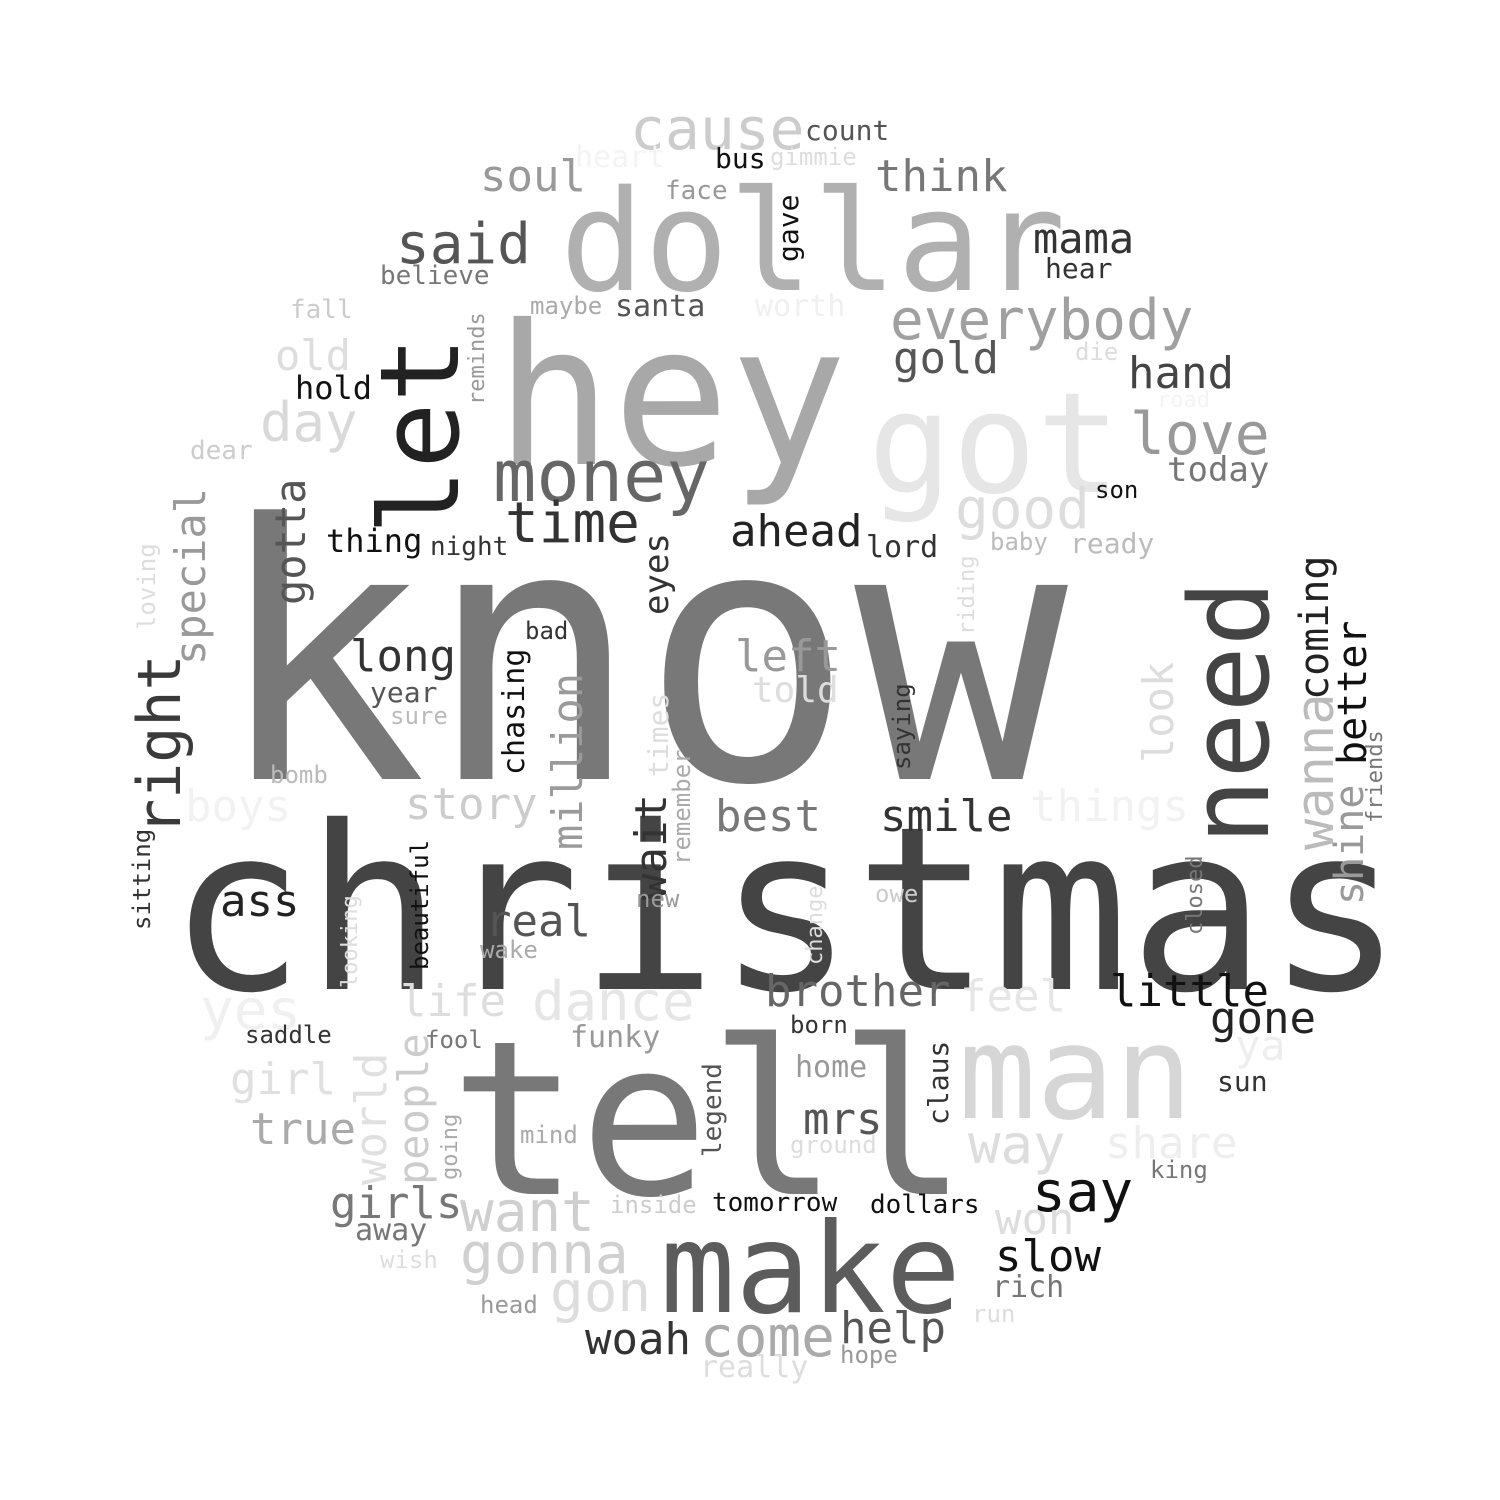 The height and width of the screenshot is (1500, 1500). What do you see at coordinates (869, 1355) in the screenshot?
I see `word-hope: hope` at bounding box center [869, 1355].